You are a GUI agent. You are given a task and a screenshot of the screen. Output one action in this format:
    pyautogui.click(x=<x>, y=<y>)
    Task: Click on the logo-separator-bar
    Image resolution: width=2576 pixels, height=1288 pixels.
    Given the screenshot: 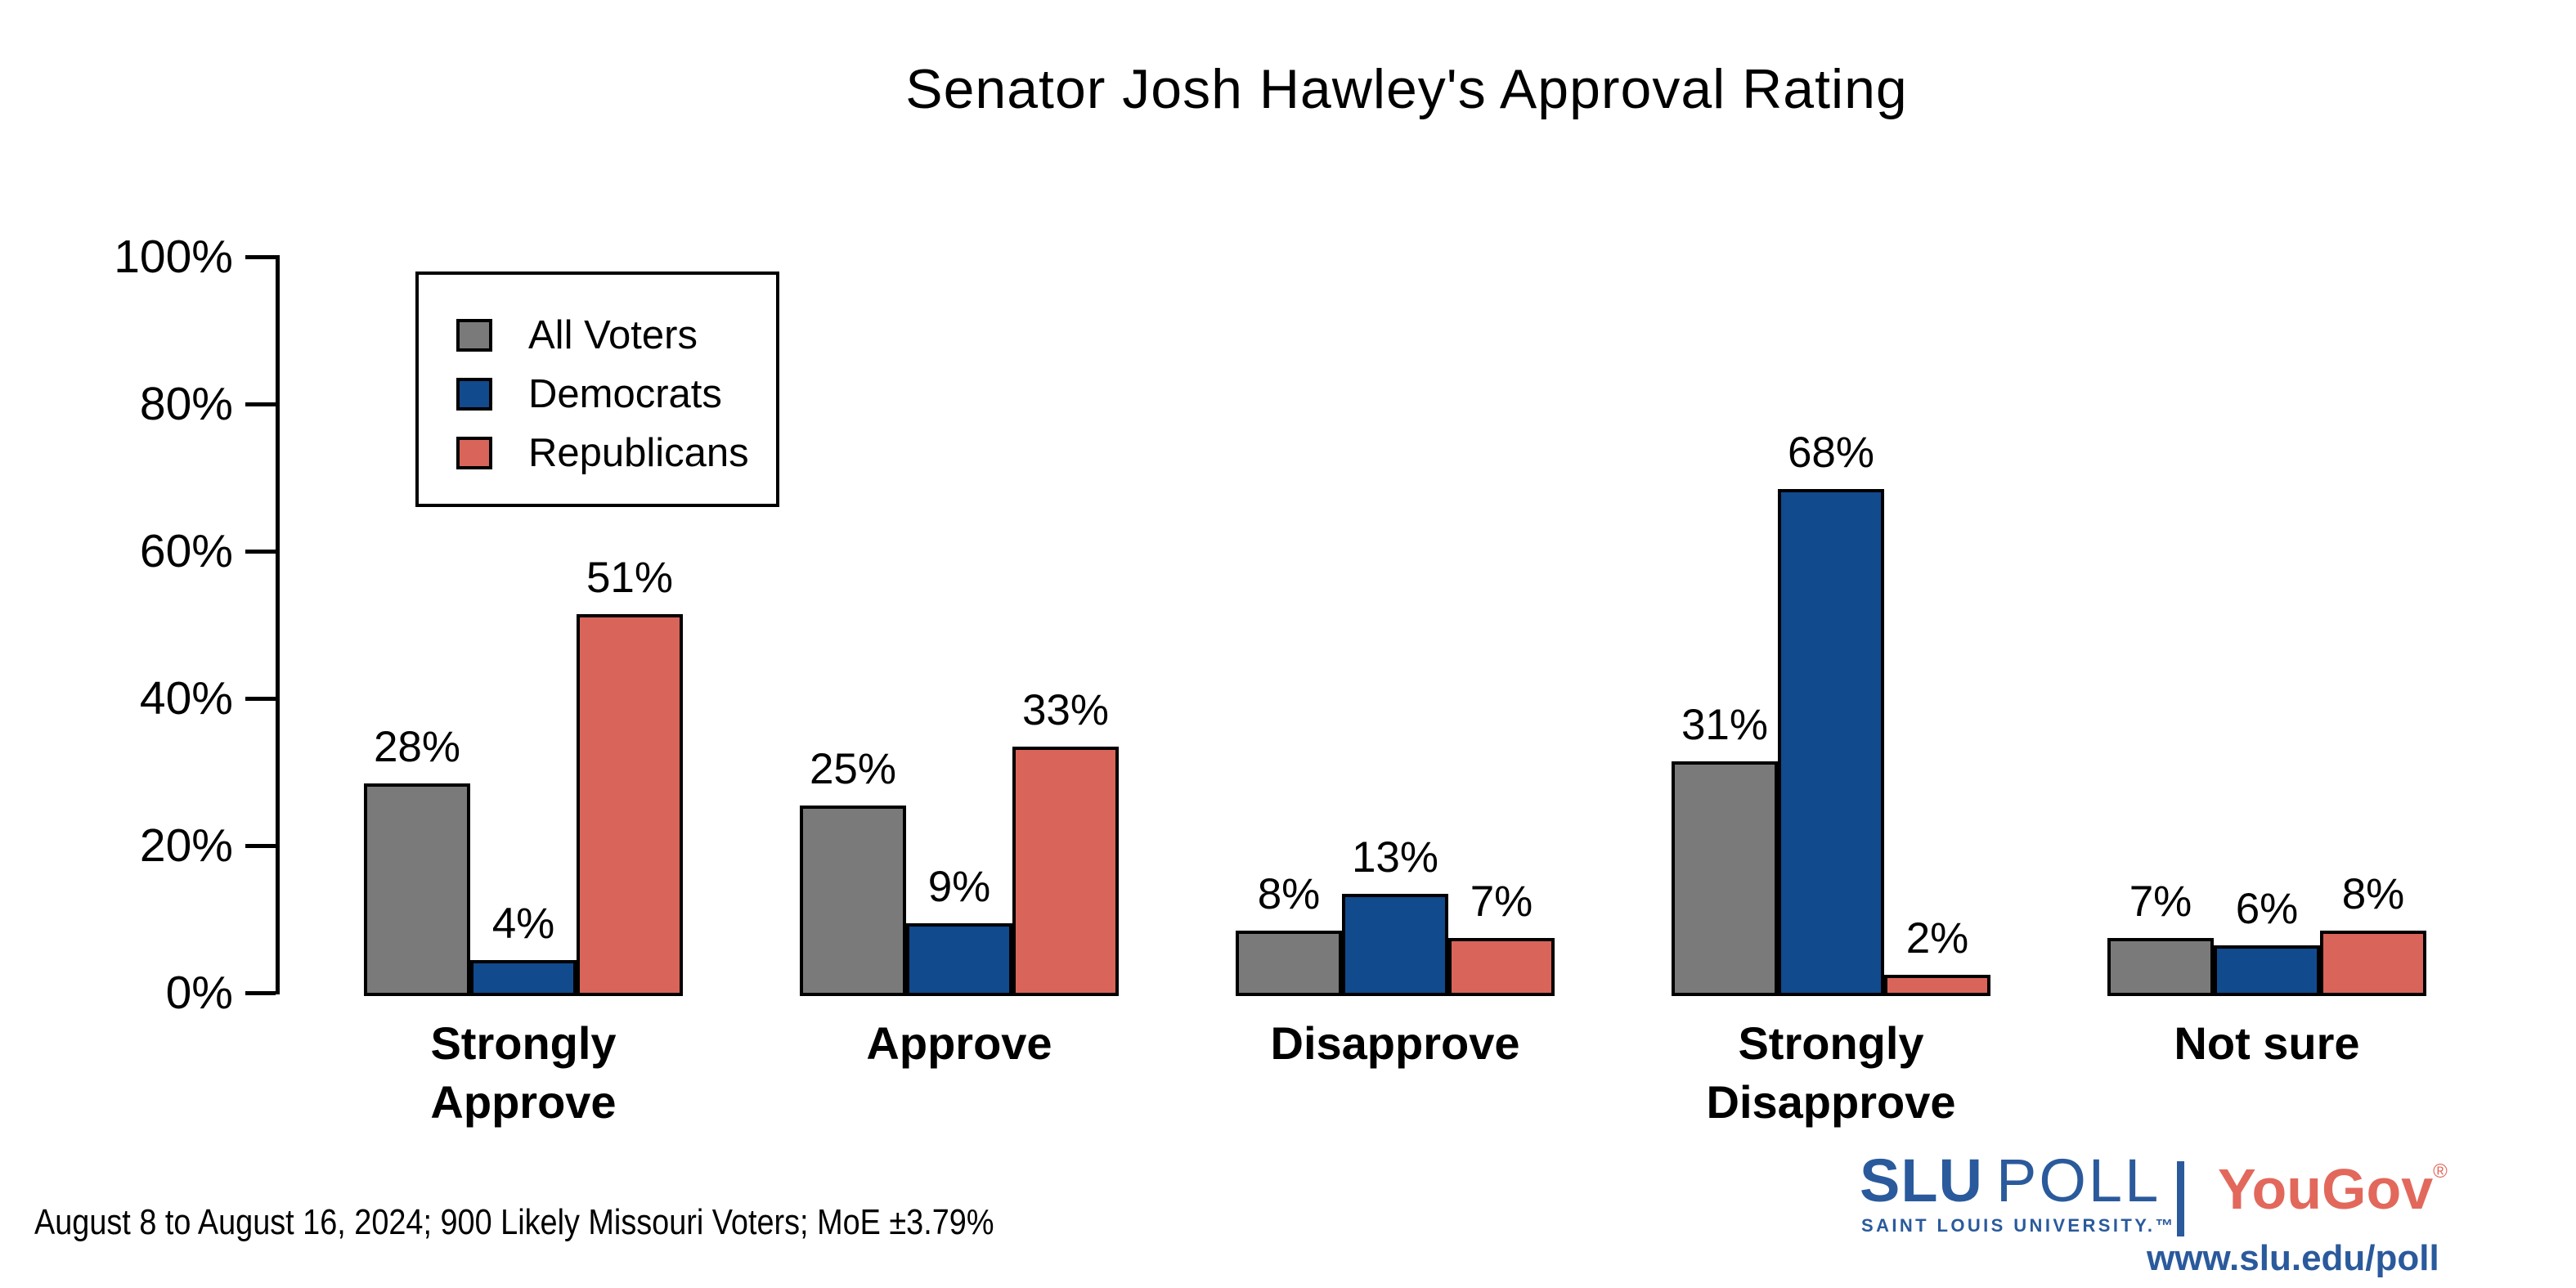 What is the action you would take?
    pyautogui.click(x=2180, y=1198)
    